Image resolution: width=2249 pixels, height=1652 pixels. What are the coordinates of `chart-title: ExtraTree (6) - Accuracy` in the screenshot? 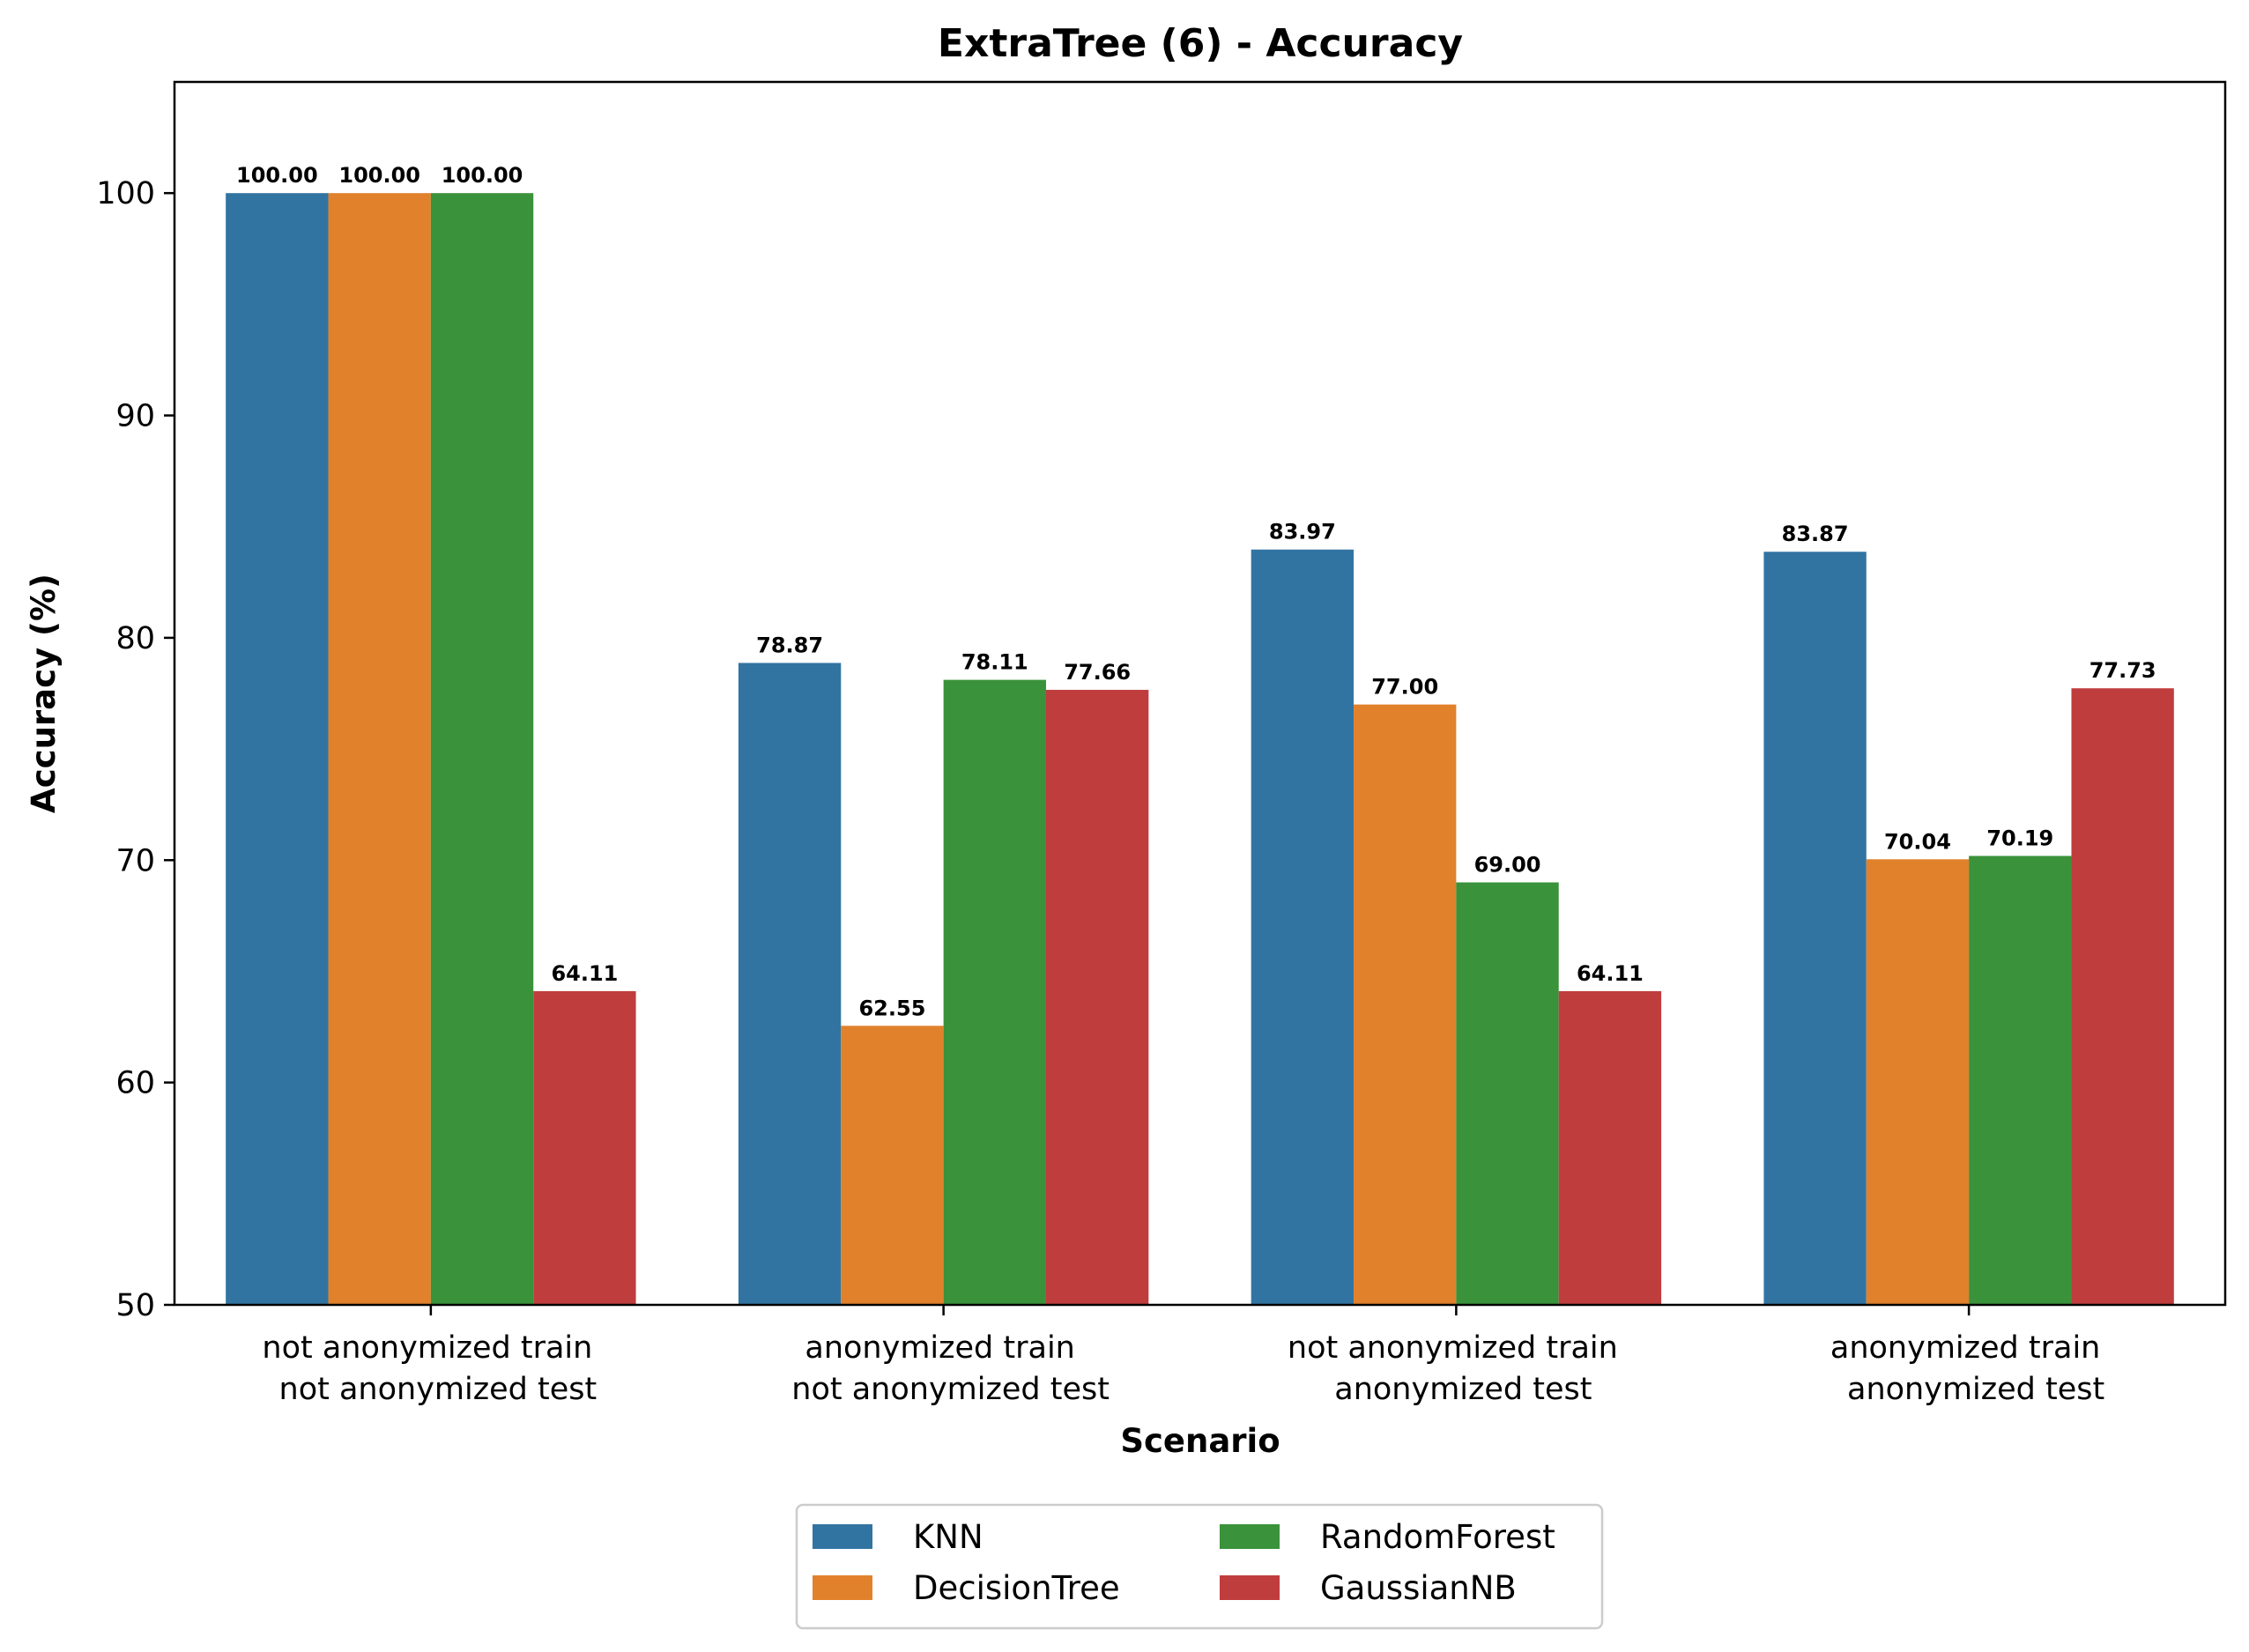 It's located at (1200, 43).